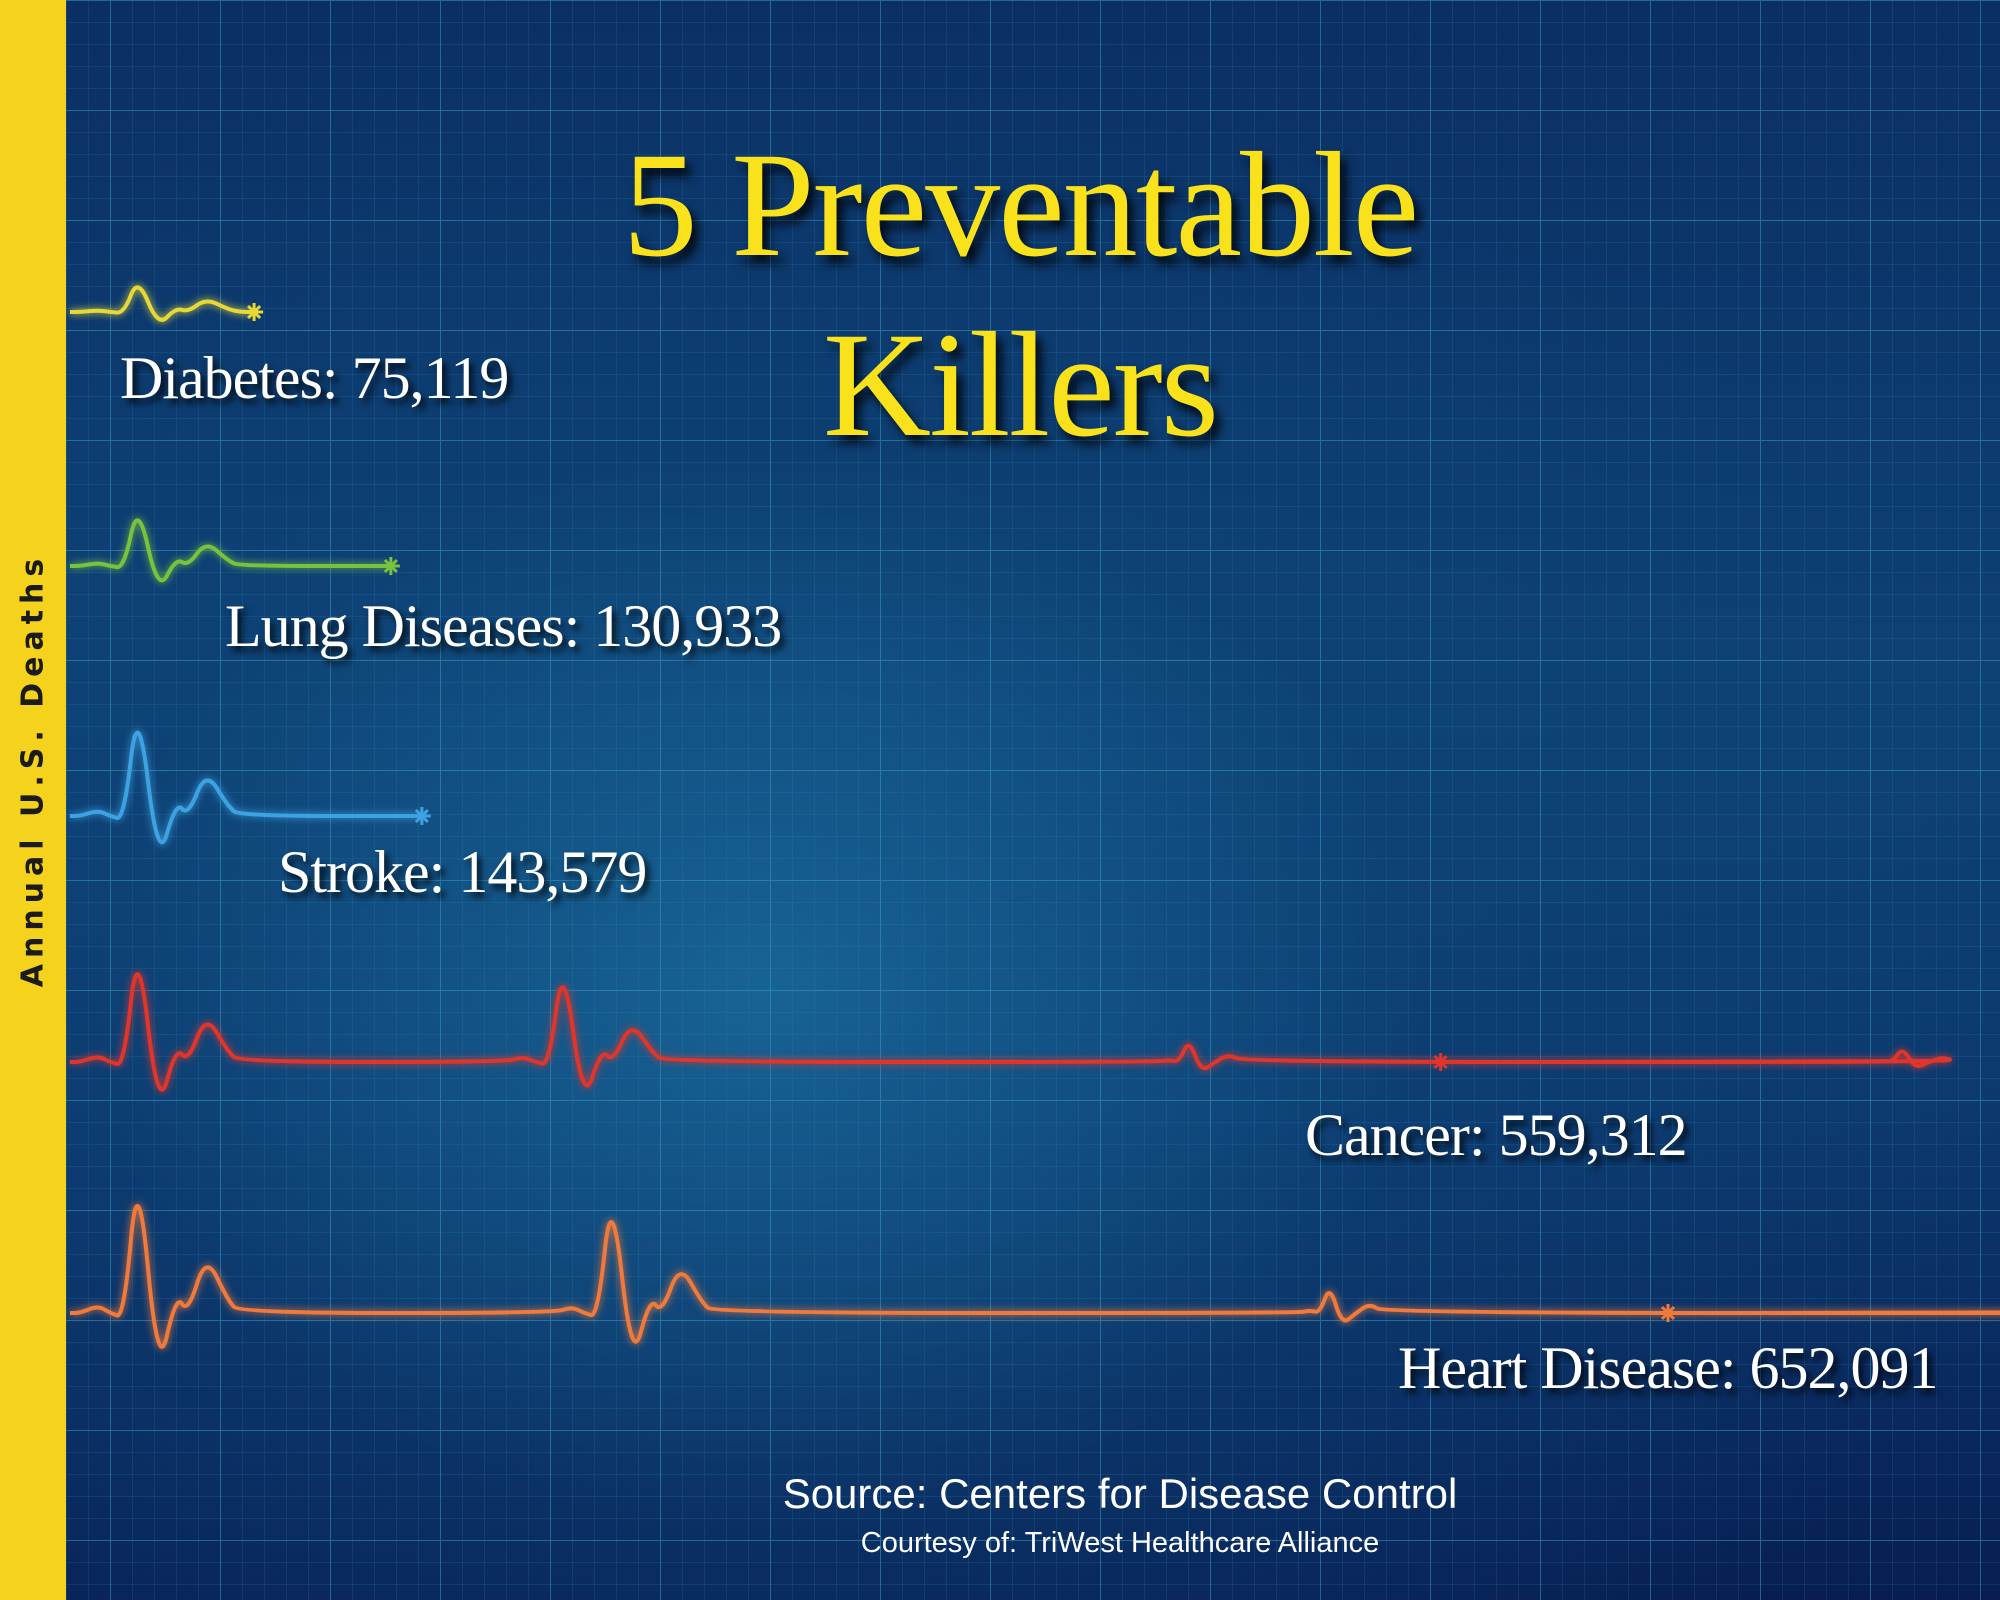 Image resolution: width=2000 pixels, height=1600 pixels. I want to click on trace-end-marker-lung-diseases, so click(390, 566).